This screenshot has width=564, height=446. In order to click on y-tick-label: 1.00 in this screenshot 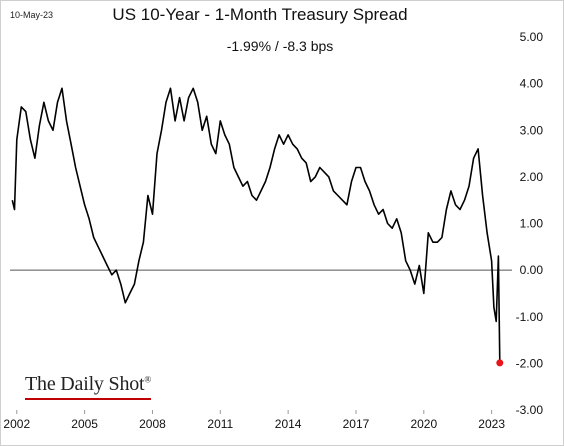, I will do `click(532, 224)`.